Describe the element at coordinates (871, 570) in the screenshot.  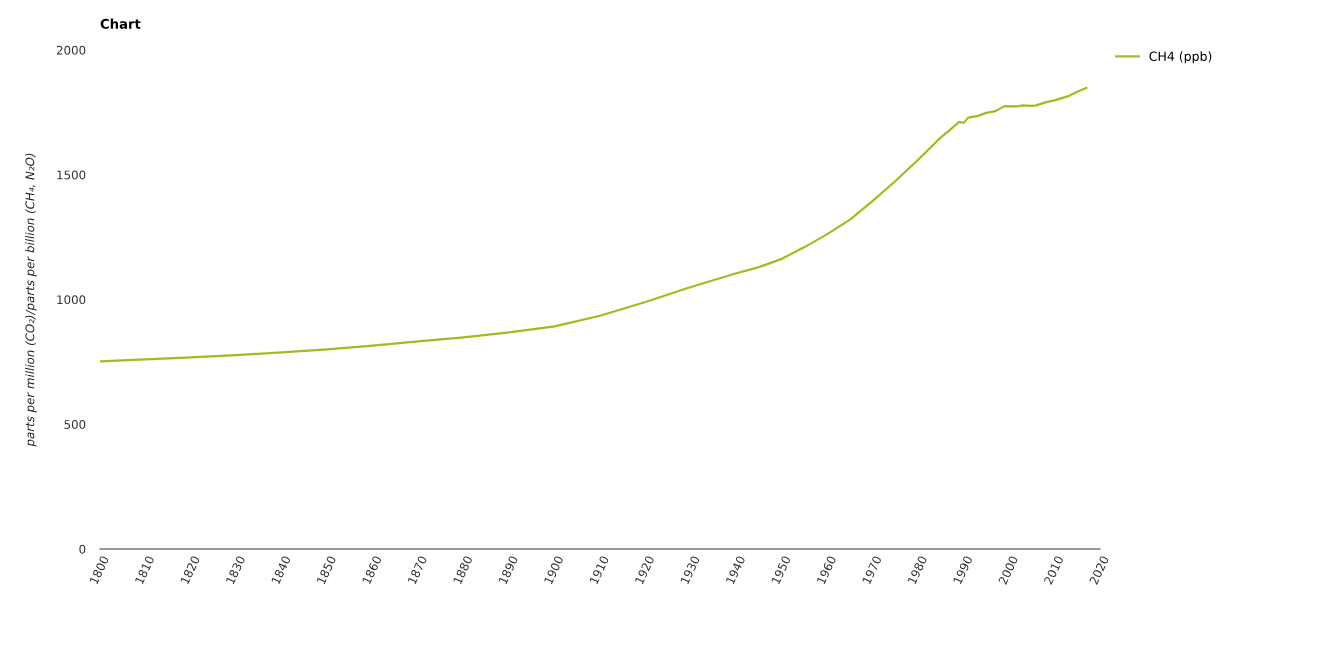
I see `x-tick-label: 1970` at that location.